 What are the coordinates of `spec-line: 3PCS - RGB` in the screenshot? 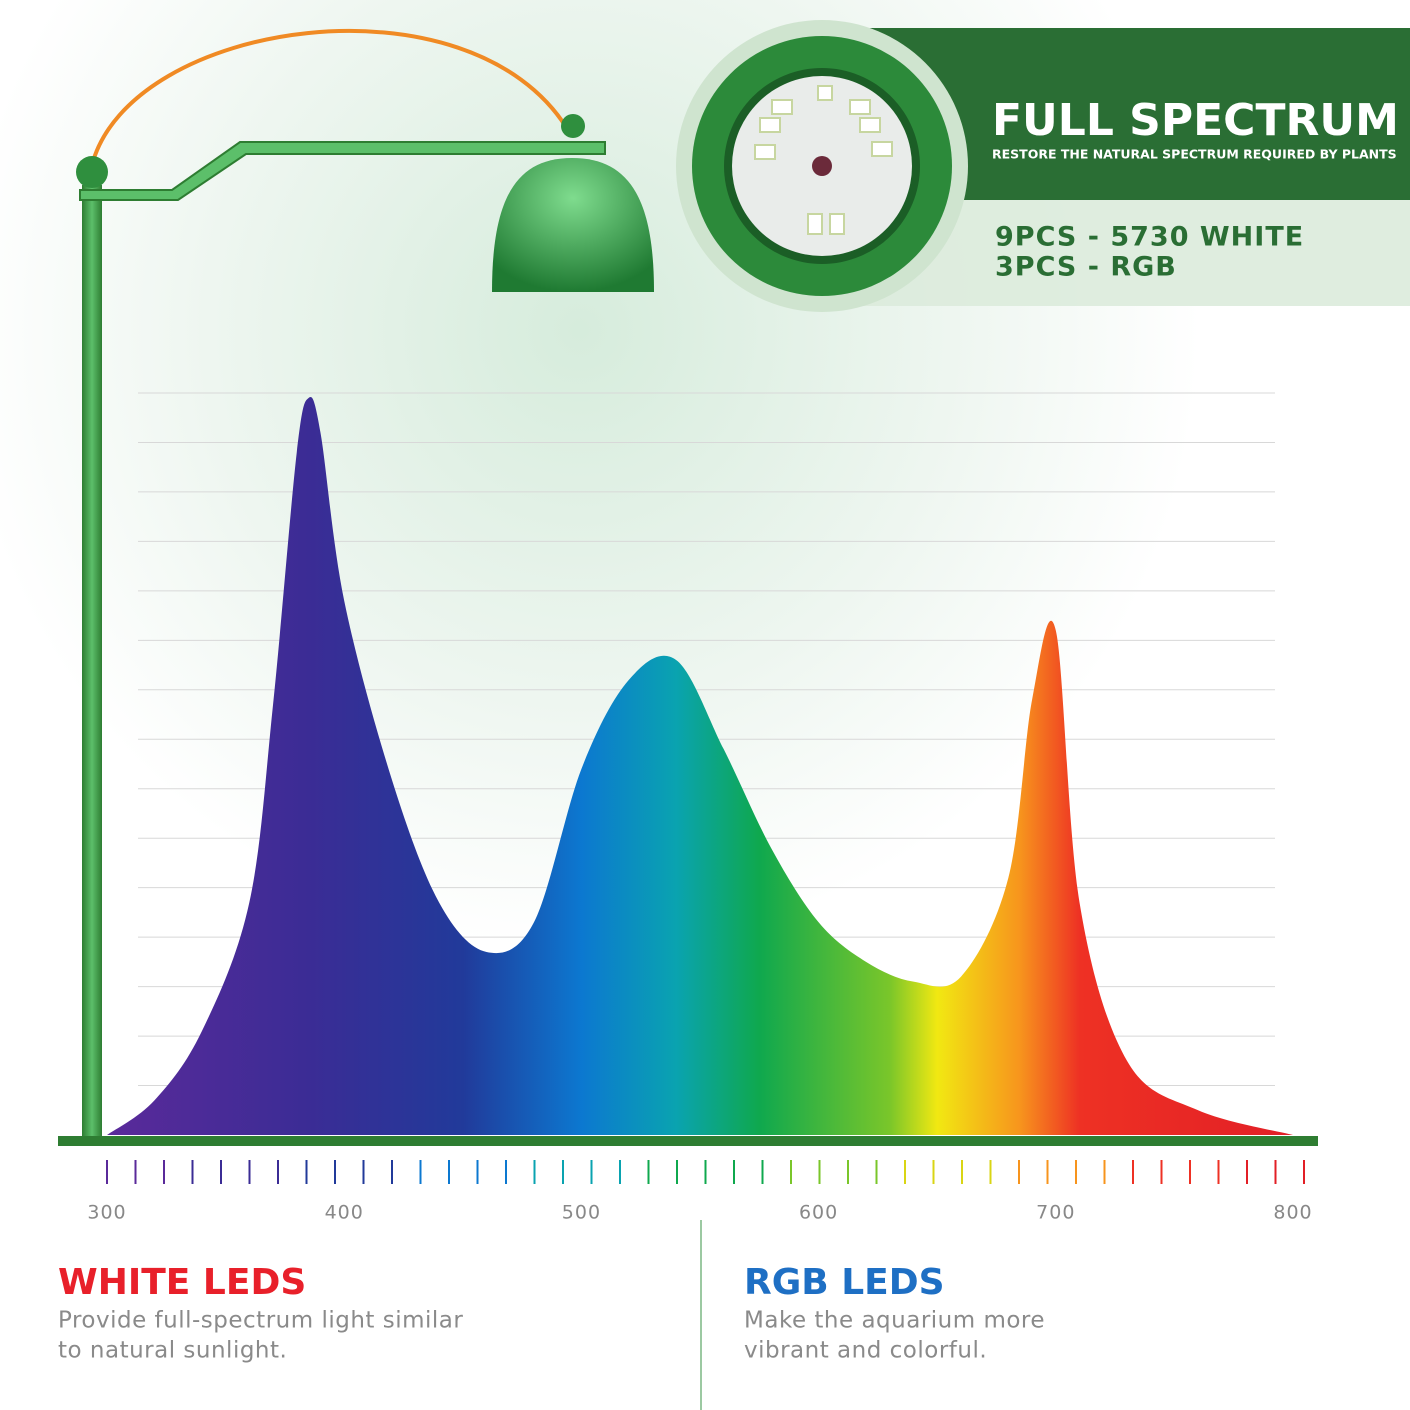 It's located at (1086, 267).